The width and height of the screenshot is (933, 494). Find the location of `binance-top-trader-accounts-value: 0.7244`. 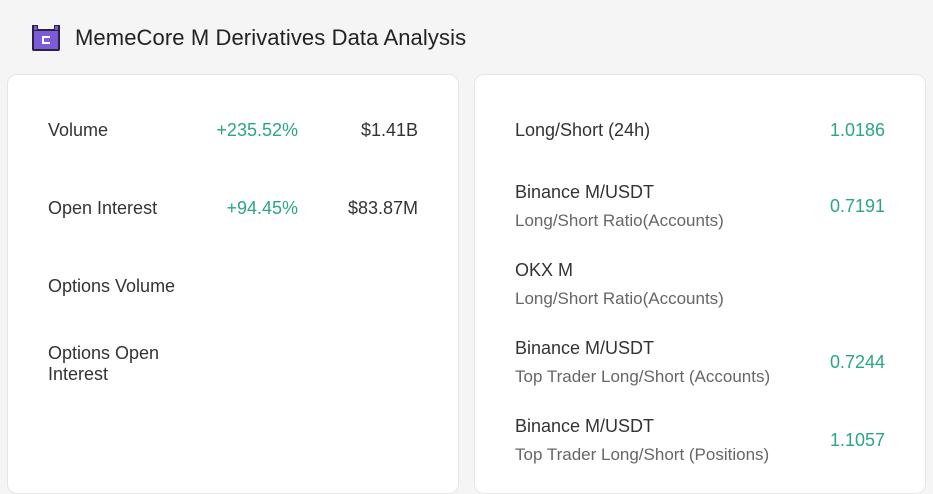

binance-top-trader-accounts-value: 0.7244 is located at coordinates (857, 362).